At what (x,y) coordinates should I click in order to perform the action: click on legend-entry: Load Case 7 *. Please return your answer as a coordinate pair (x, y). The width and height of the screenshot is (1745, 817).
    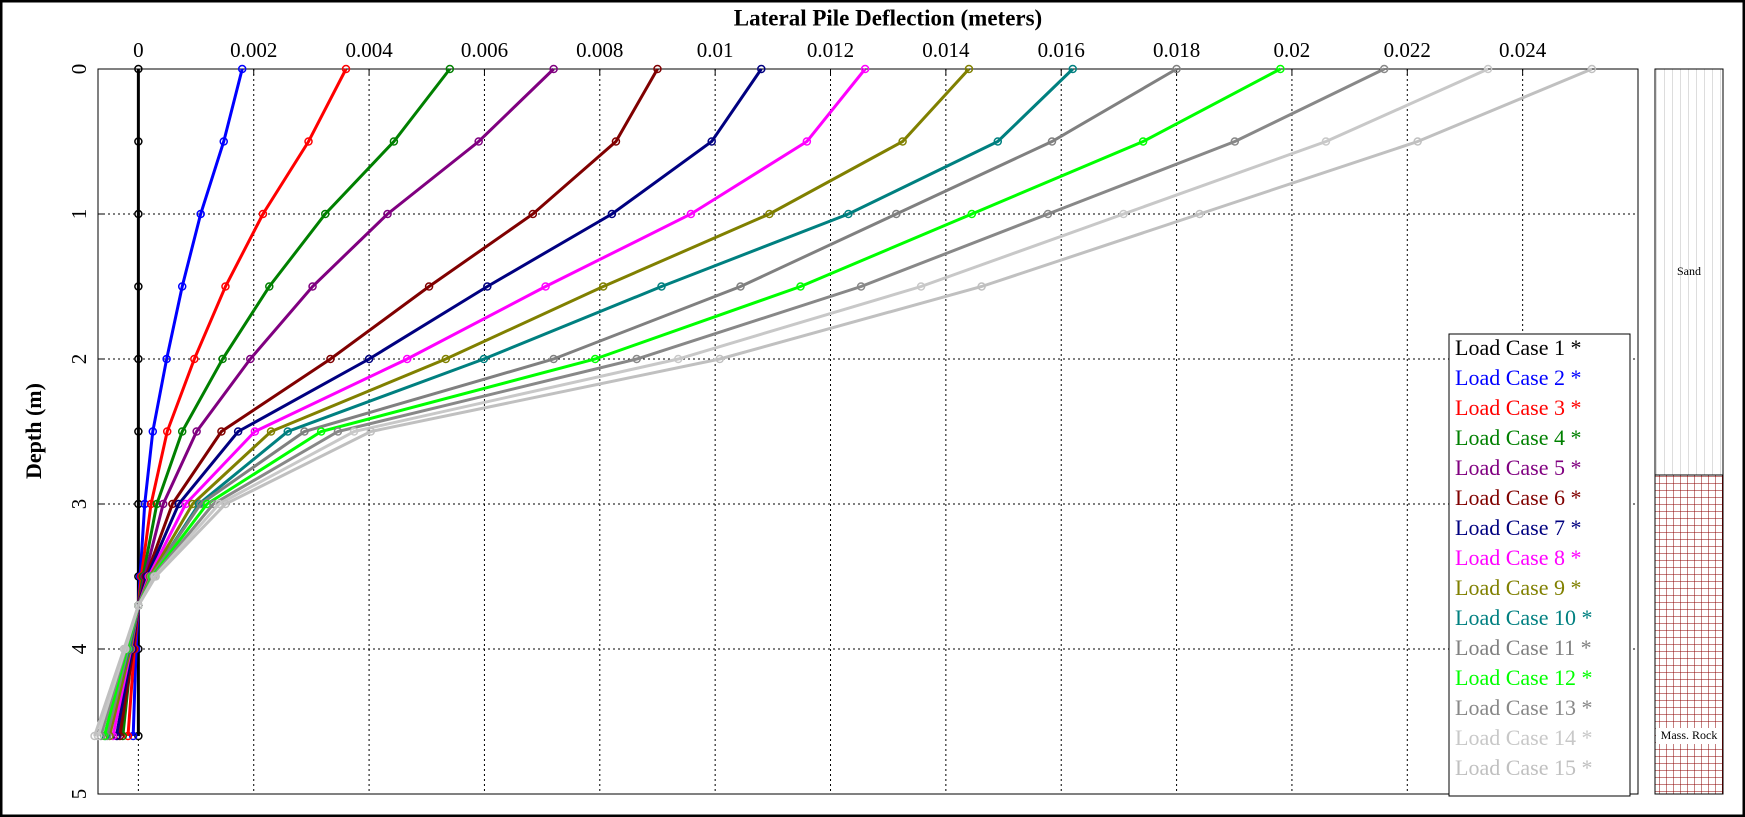
    Looking at the image, I should click on (1518, 527).